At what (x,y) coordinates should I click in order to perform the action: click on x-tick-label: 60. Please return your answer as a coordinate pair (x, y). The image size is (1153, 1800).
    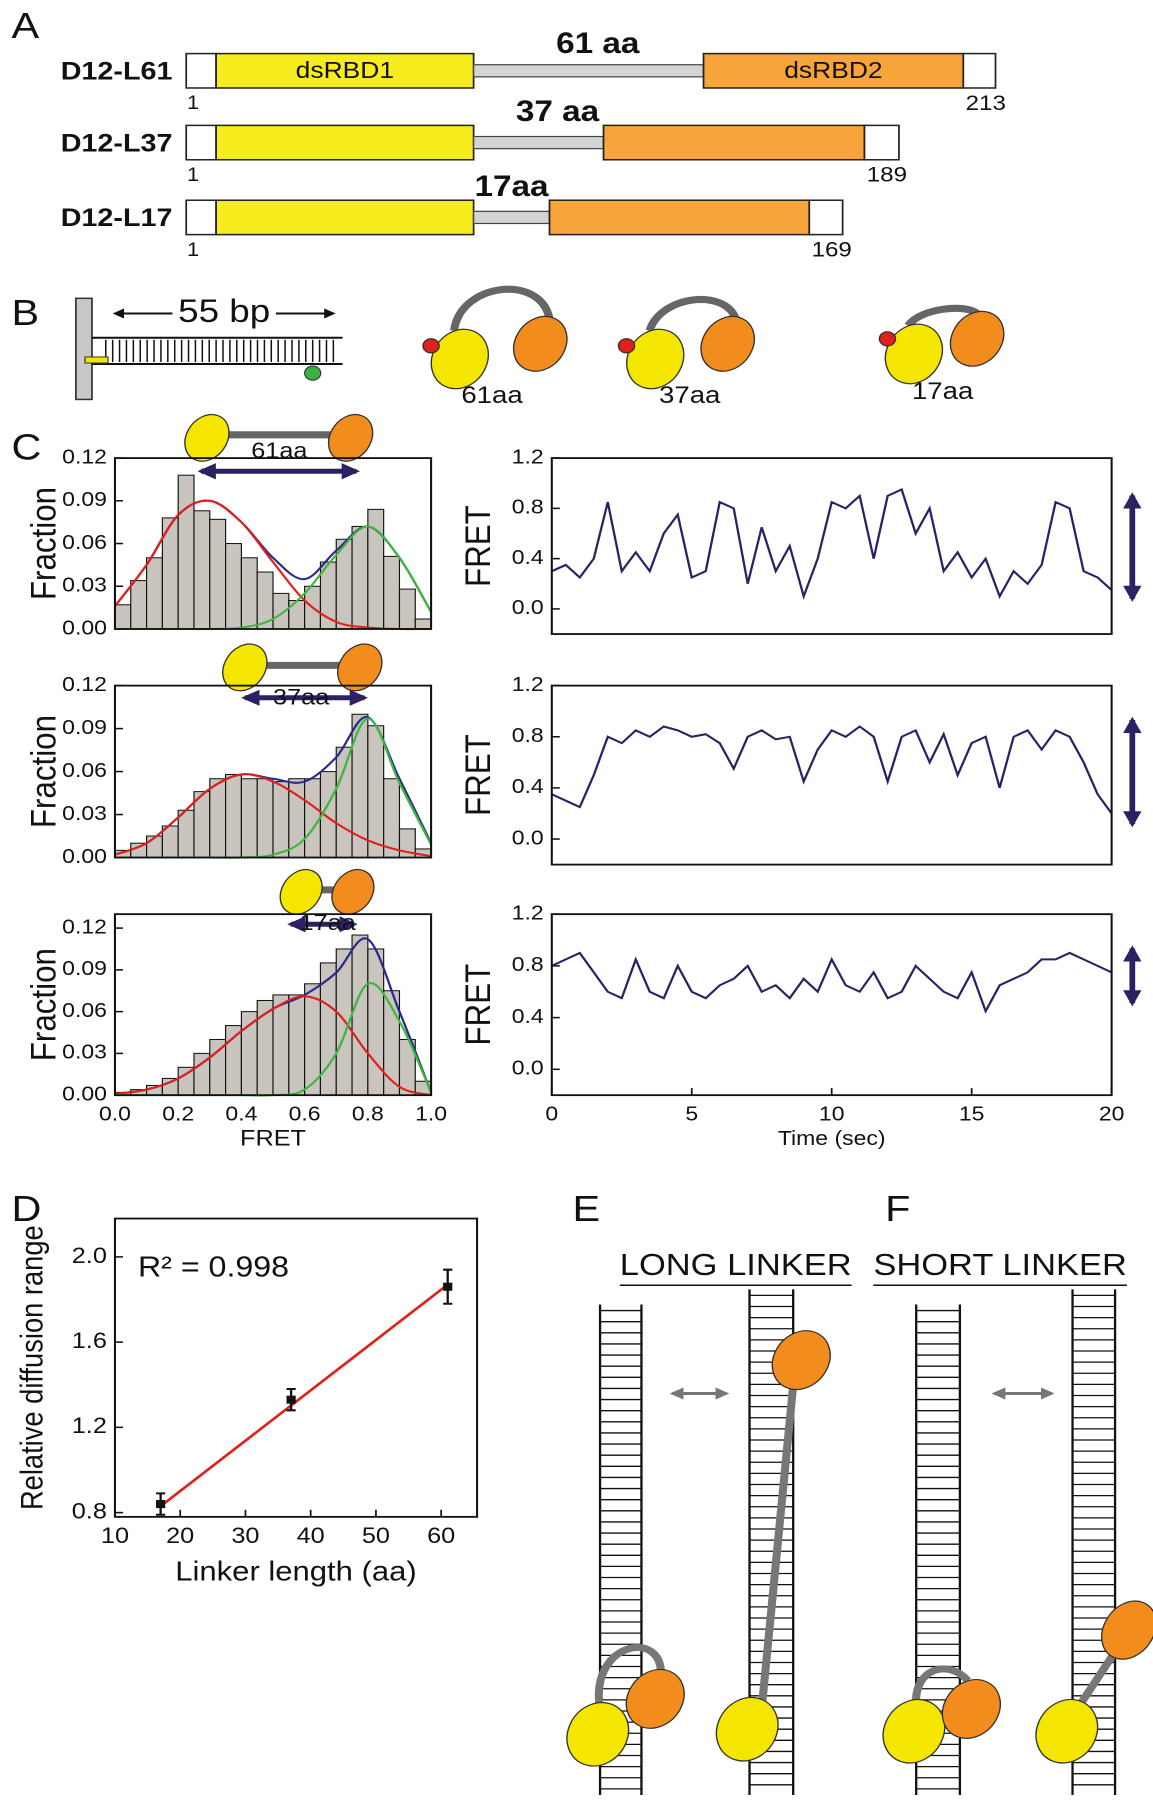
    Looking at the image, I should click on (441, 1535).